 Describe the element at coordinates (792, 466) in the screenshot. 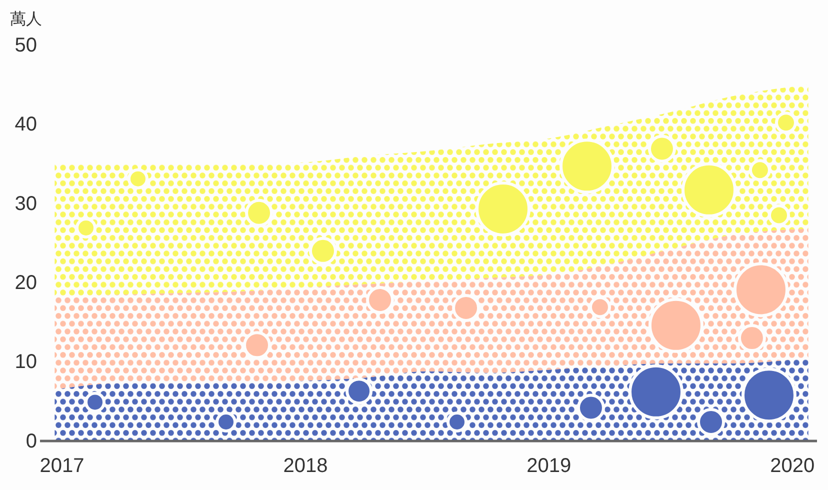

I see `x-tick-label: 2020` at that location.